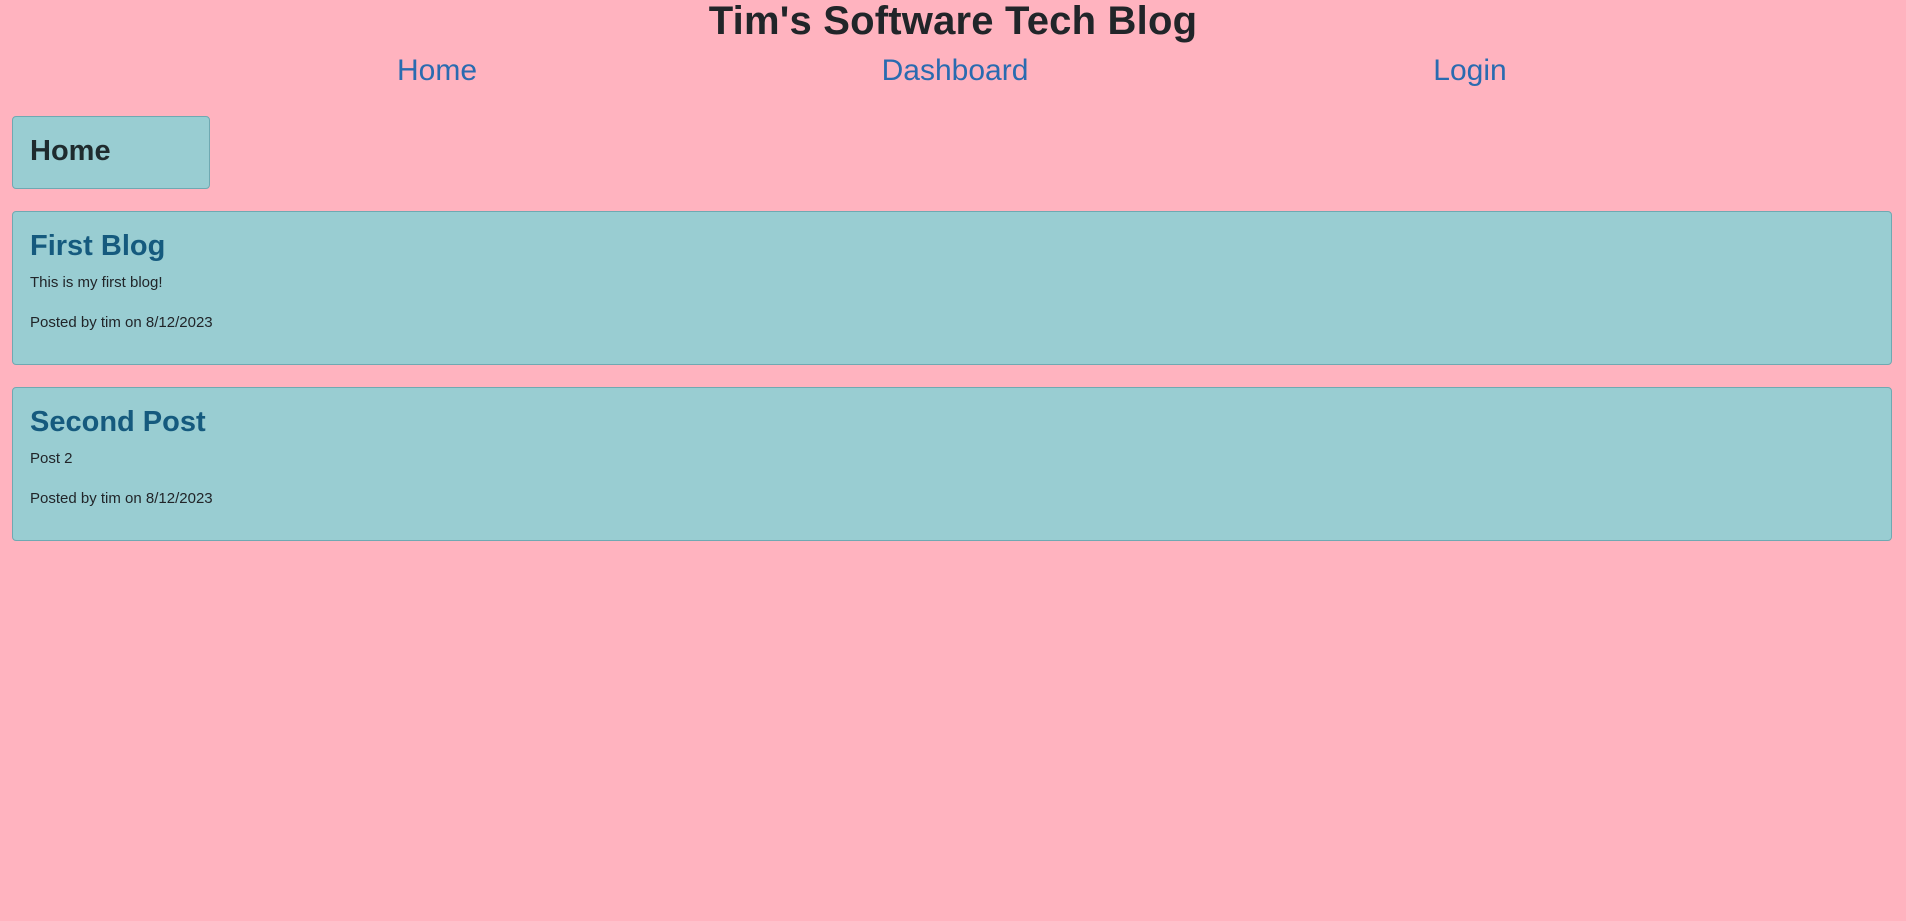  What do you see at coordinates (437, 70) in the screenshot?
I see `nav-link-home: Home` at bounding box center [437, 70].